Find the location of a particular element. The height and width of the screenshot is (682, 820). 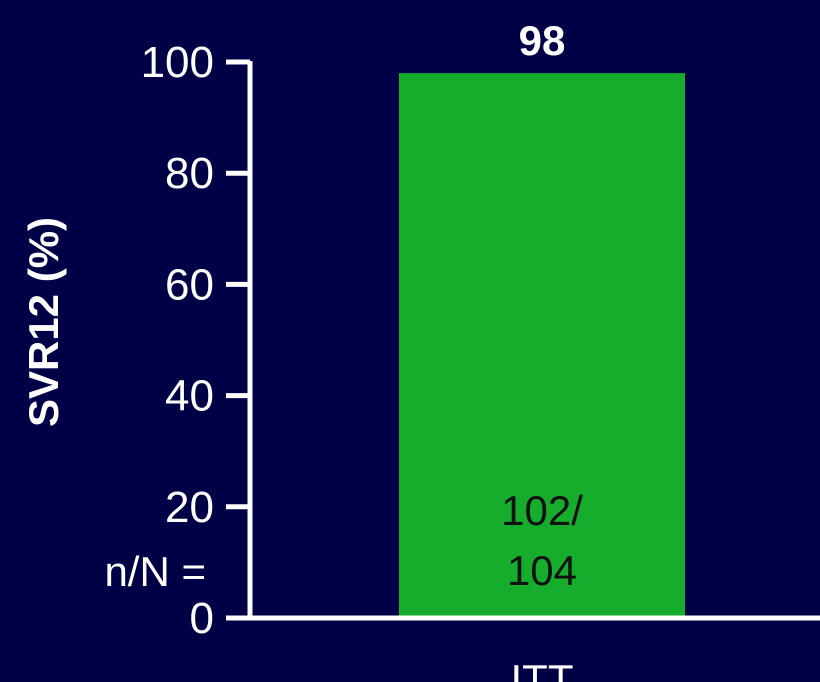

y-tick-label: 20 is located at coordinates (189, 507).